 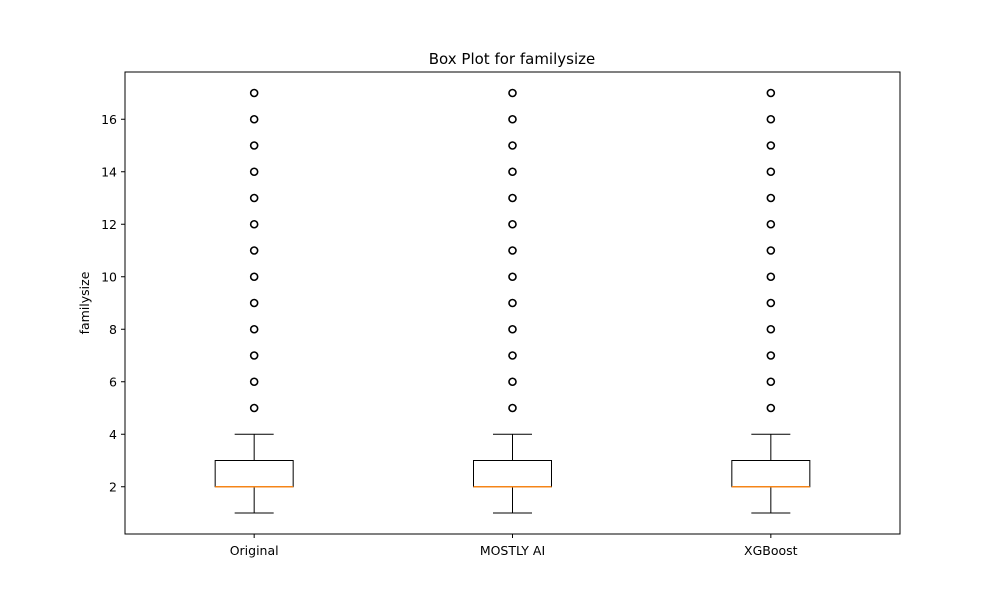 What do you see at coordinates (113, 329) in the screenshot?
I see `y-tick-label: 8` at bounding box center [113, 329].